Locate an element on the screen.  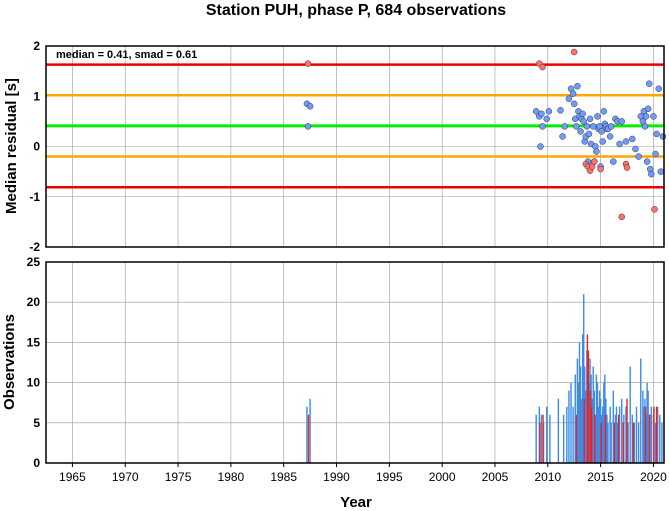
bottom-y-tick-labels: 0 5 10 15 20 25 is located at coordinates (34, 362).